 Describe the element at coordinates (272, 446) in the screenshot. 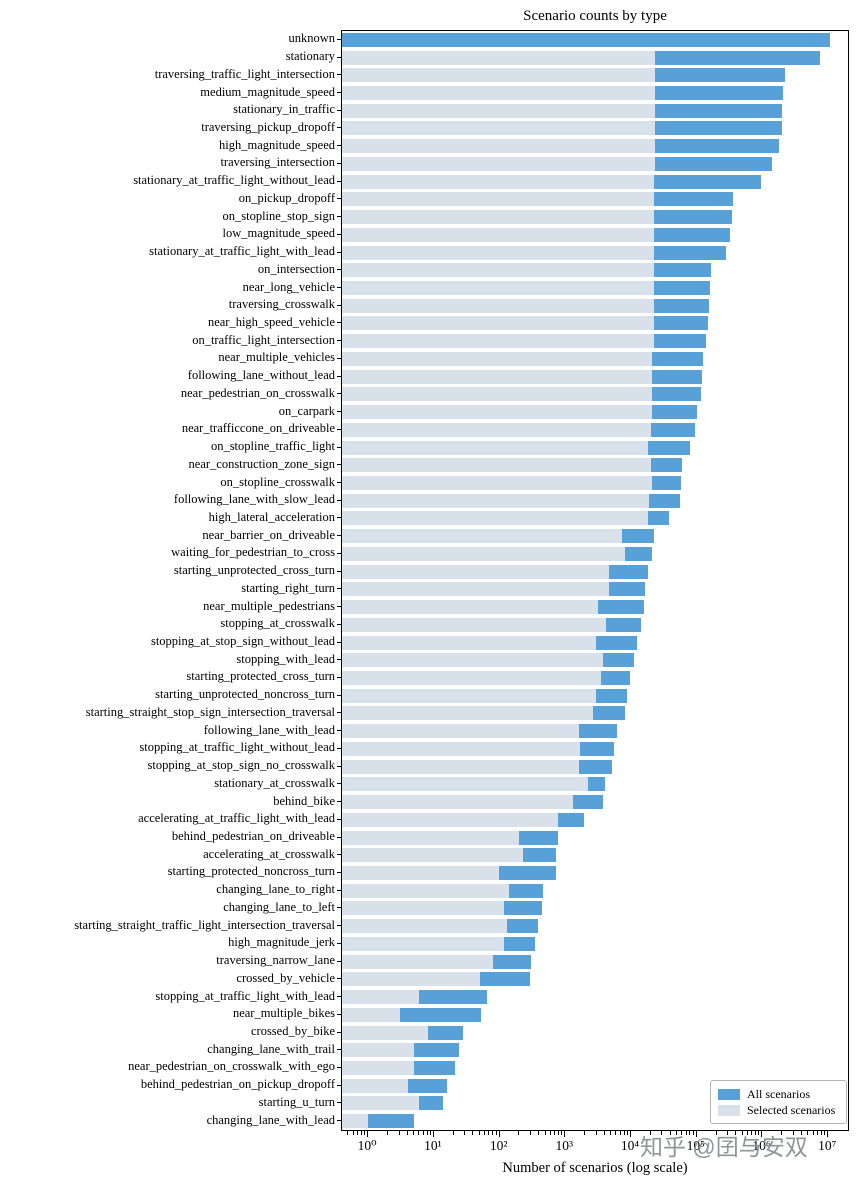

I see `category-label: on_stopline_traffic_light` at that location.